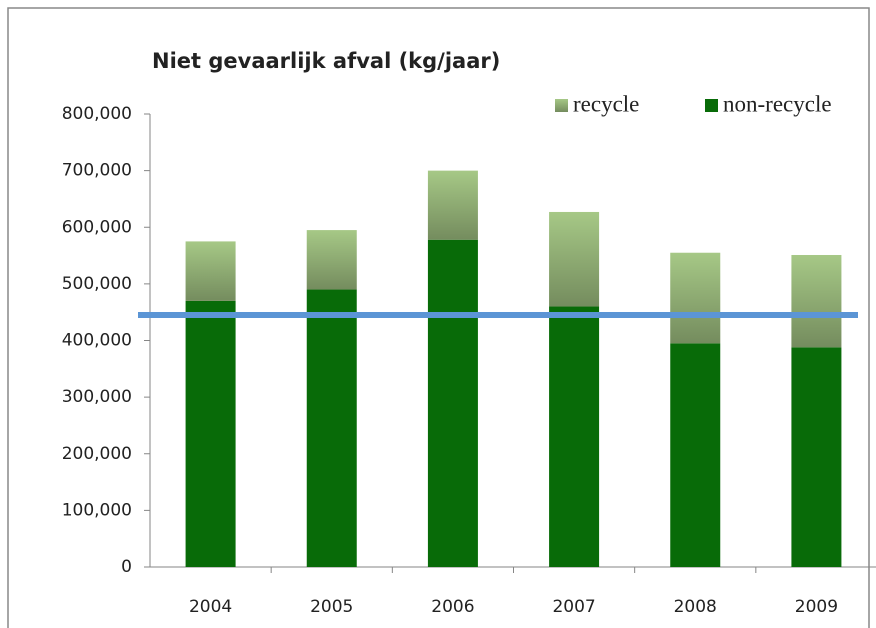  What do you see at coordinates (326, 61) in the screenshot?
I see `chart-title: Niet gevaarlijk afval (kg/jaar)` at bounding box center [326, 61].